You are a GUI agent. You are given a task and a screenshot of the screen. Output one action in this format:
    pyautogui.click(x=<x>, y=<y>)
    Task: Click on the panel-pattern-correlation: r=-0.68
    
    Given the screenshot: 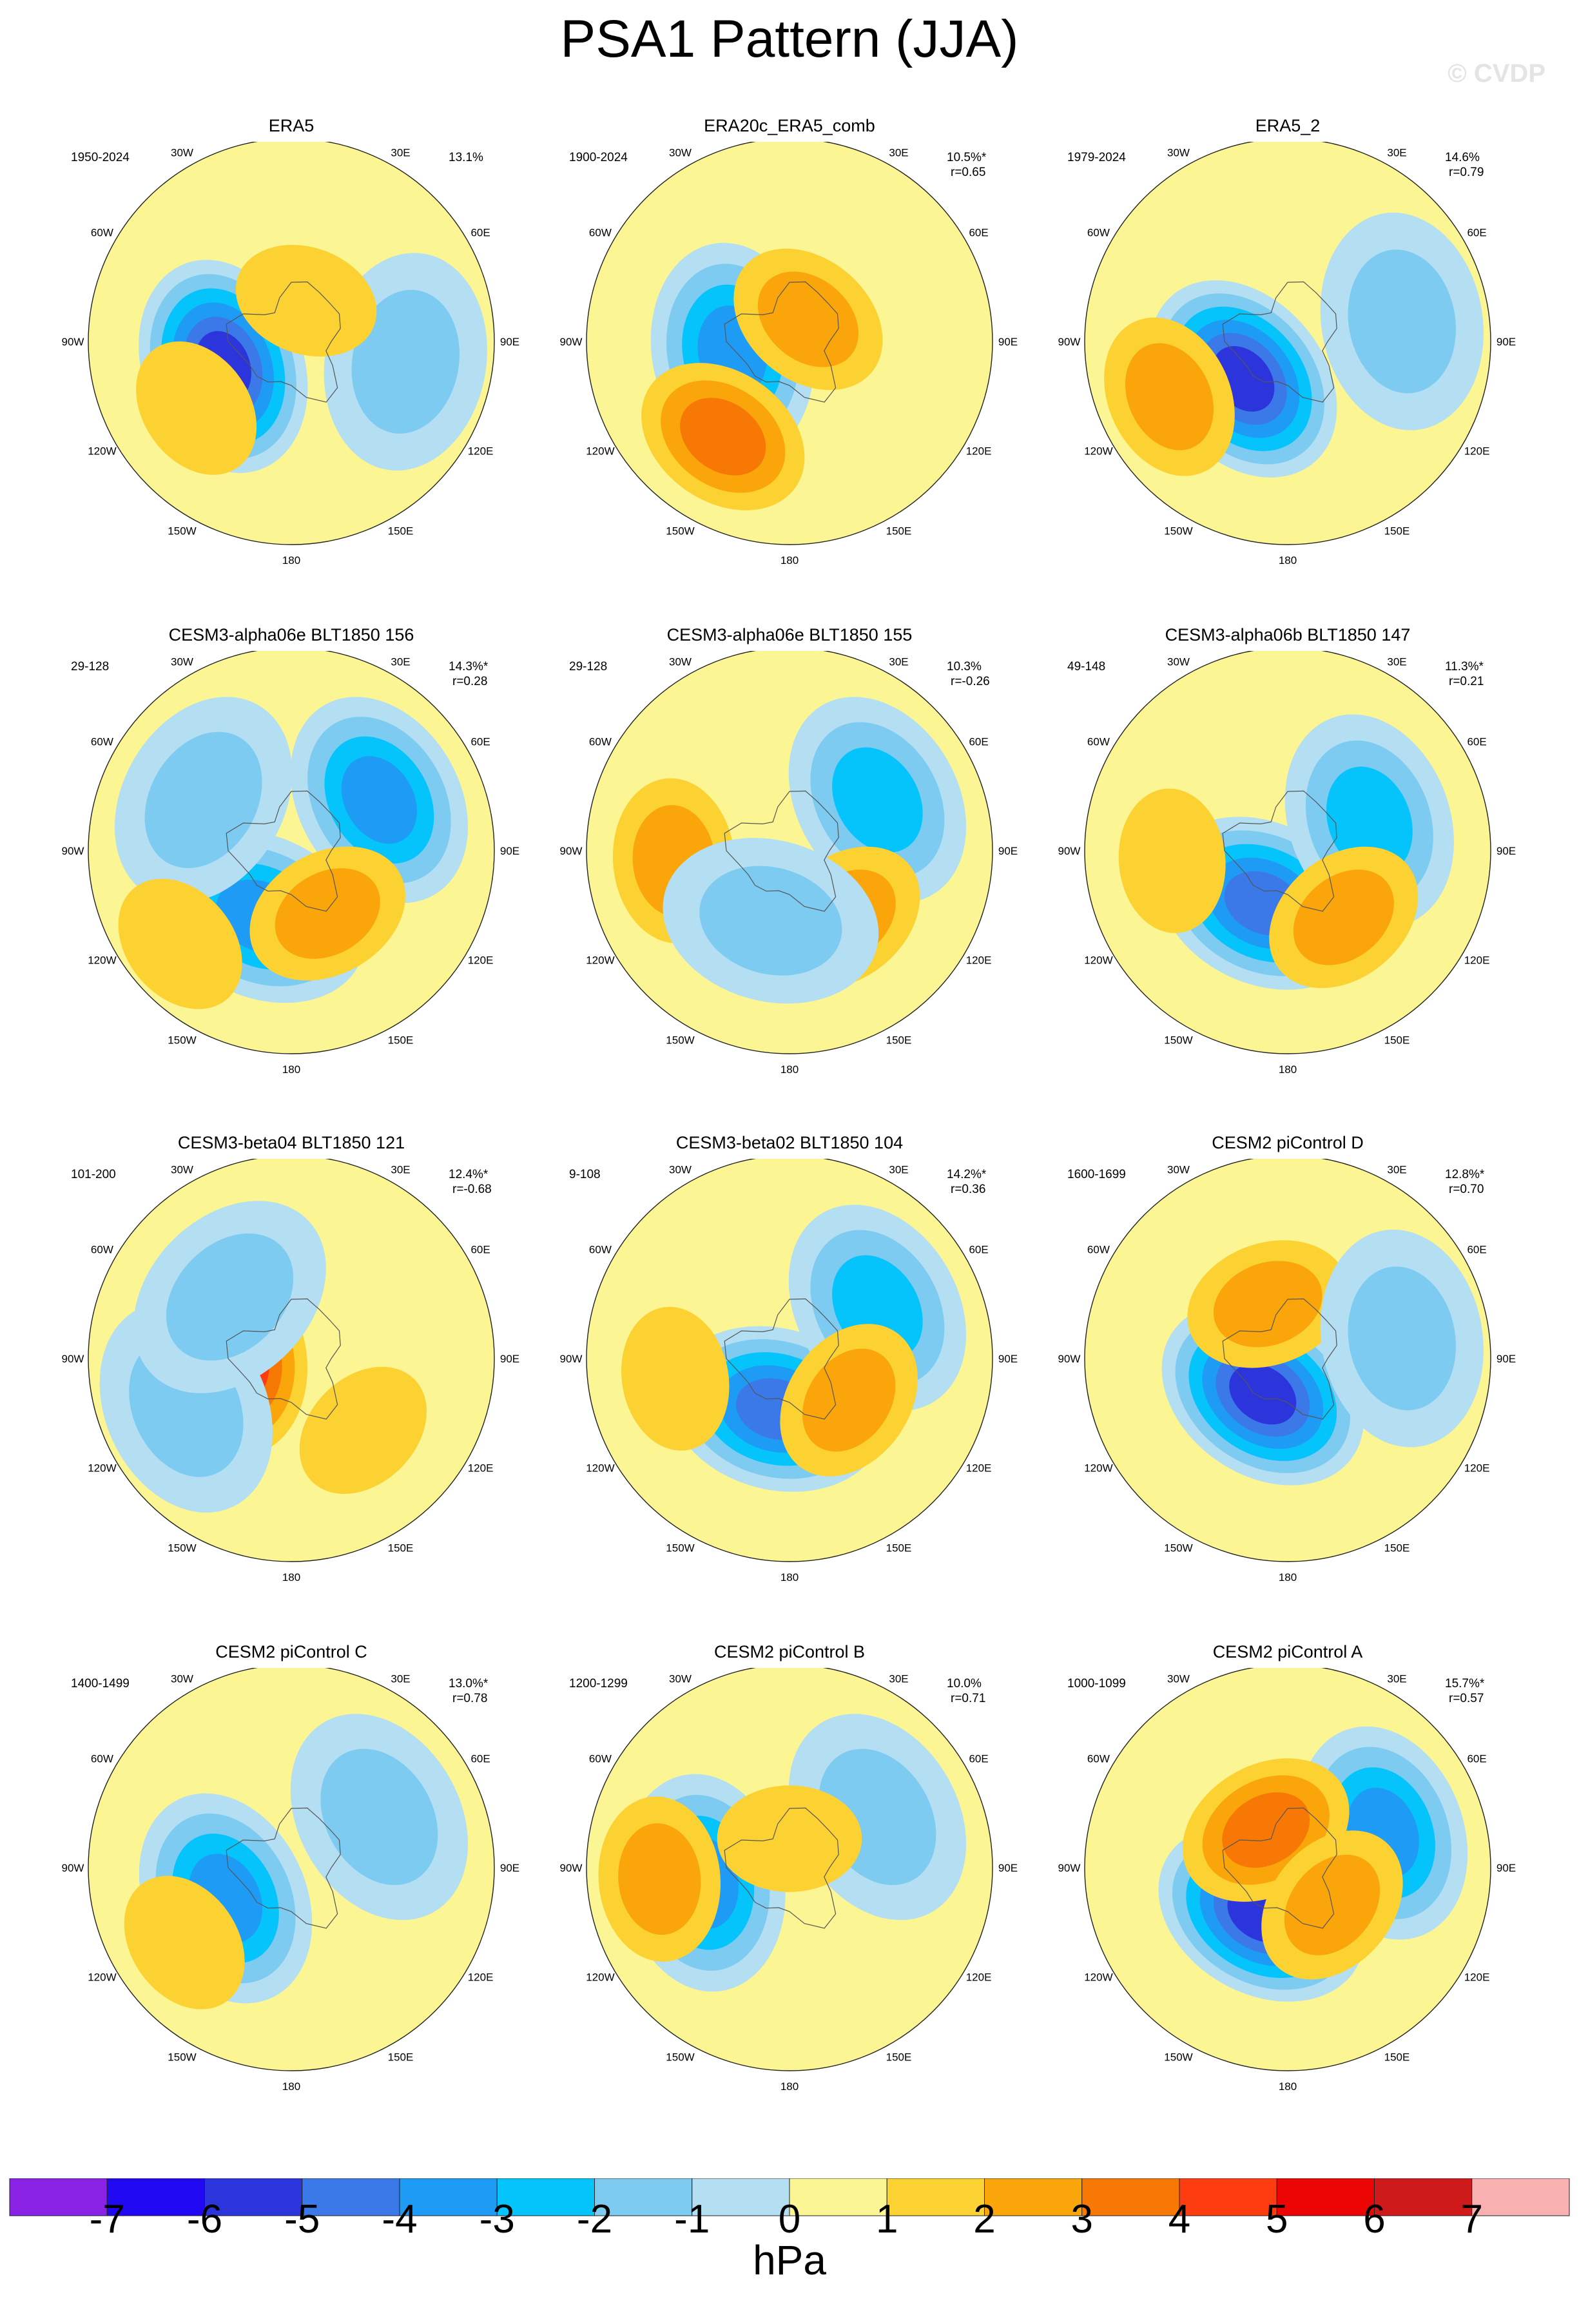 What is the action you would take?
    pyautogui.click(x=472, y=1189)
    